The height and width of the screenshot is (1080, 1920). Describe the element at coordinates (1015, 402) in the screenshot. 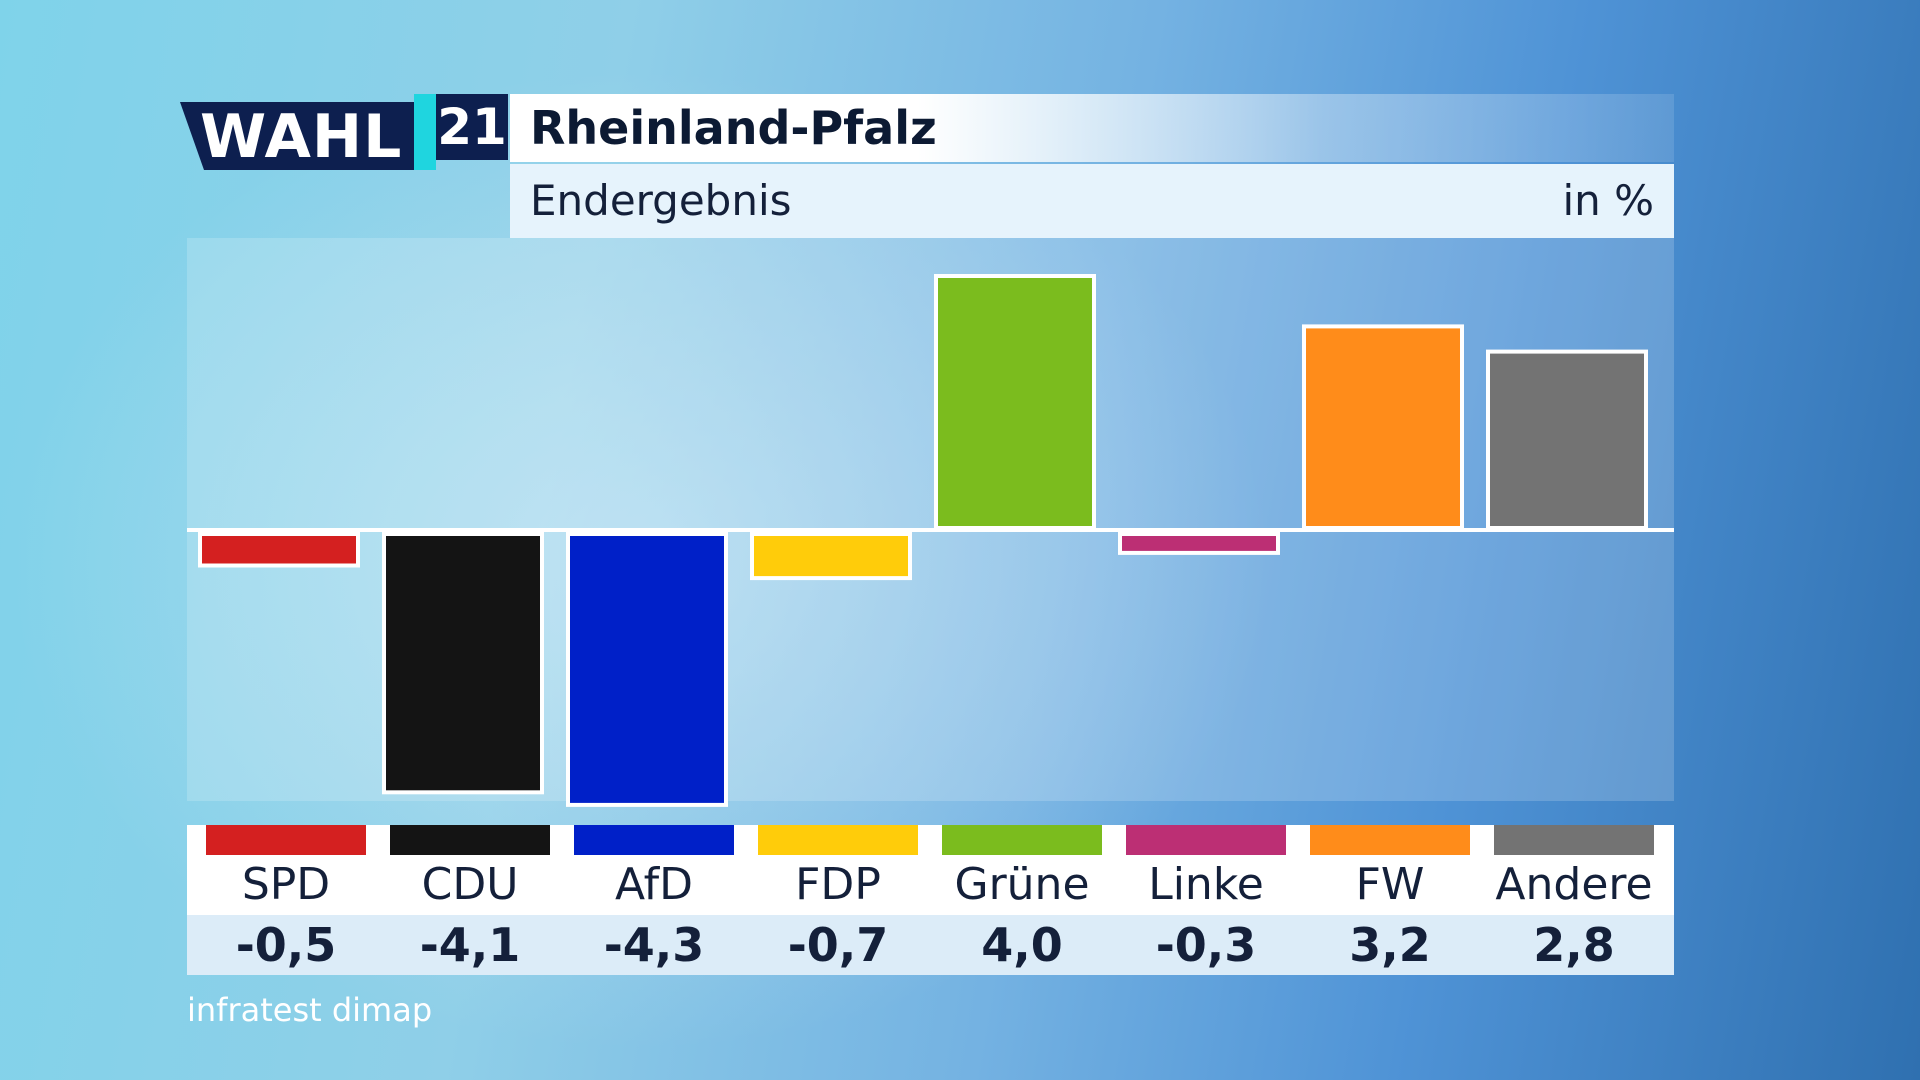

I see `bar-grüne` at that location.